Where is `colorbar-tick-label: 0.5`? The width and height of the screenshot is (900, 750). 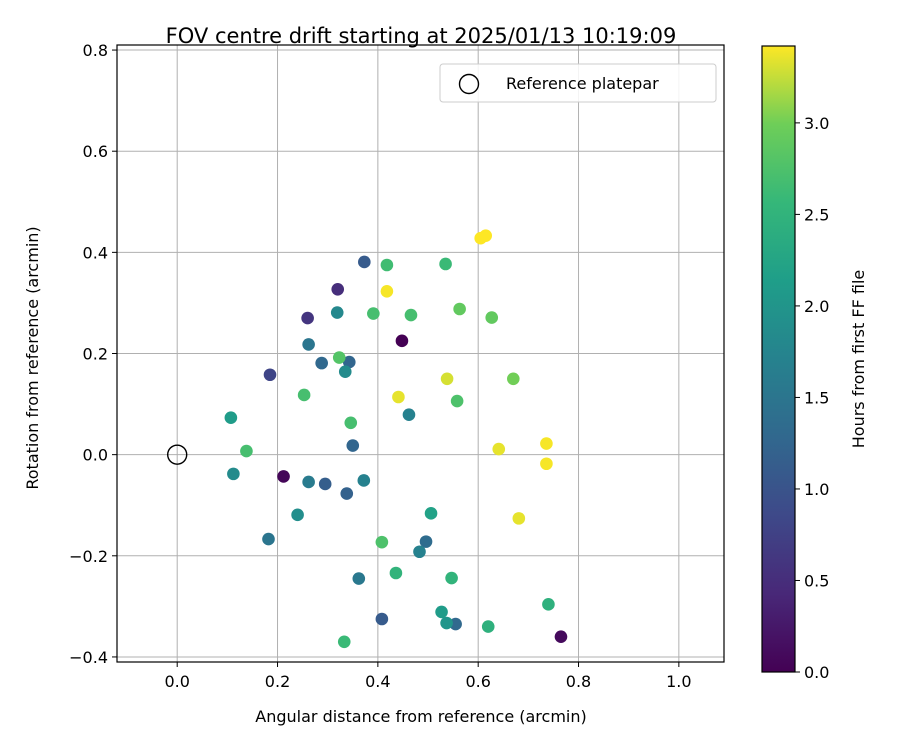 colorbar-tick-label: 0.5 is located at coordinates (816, 580).